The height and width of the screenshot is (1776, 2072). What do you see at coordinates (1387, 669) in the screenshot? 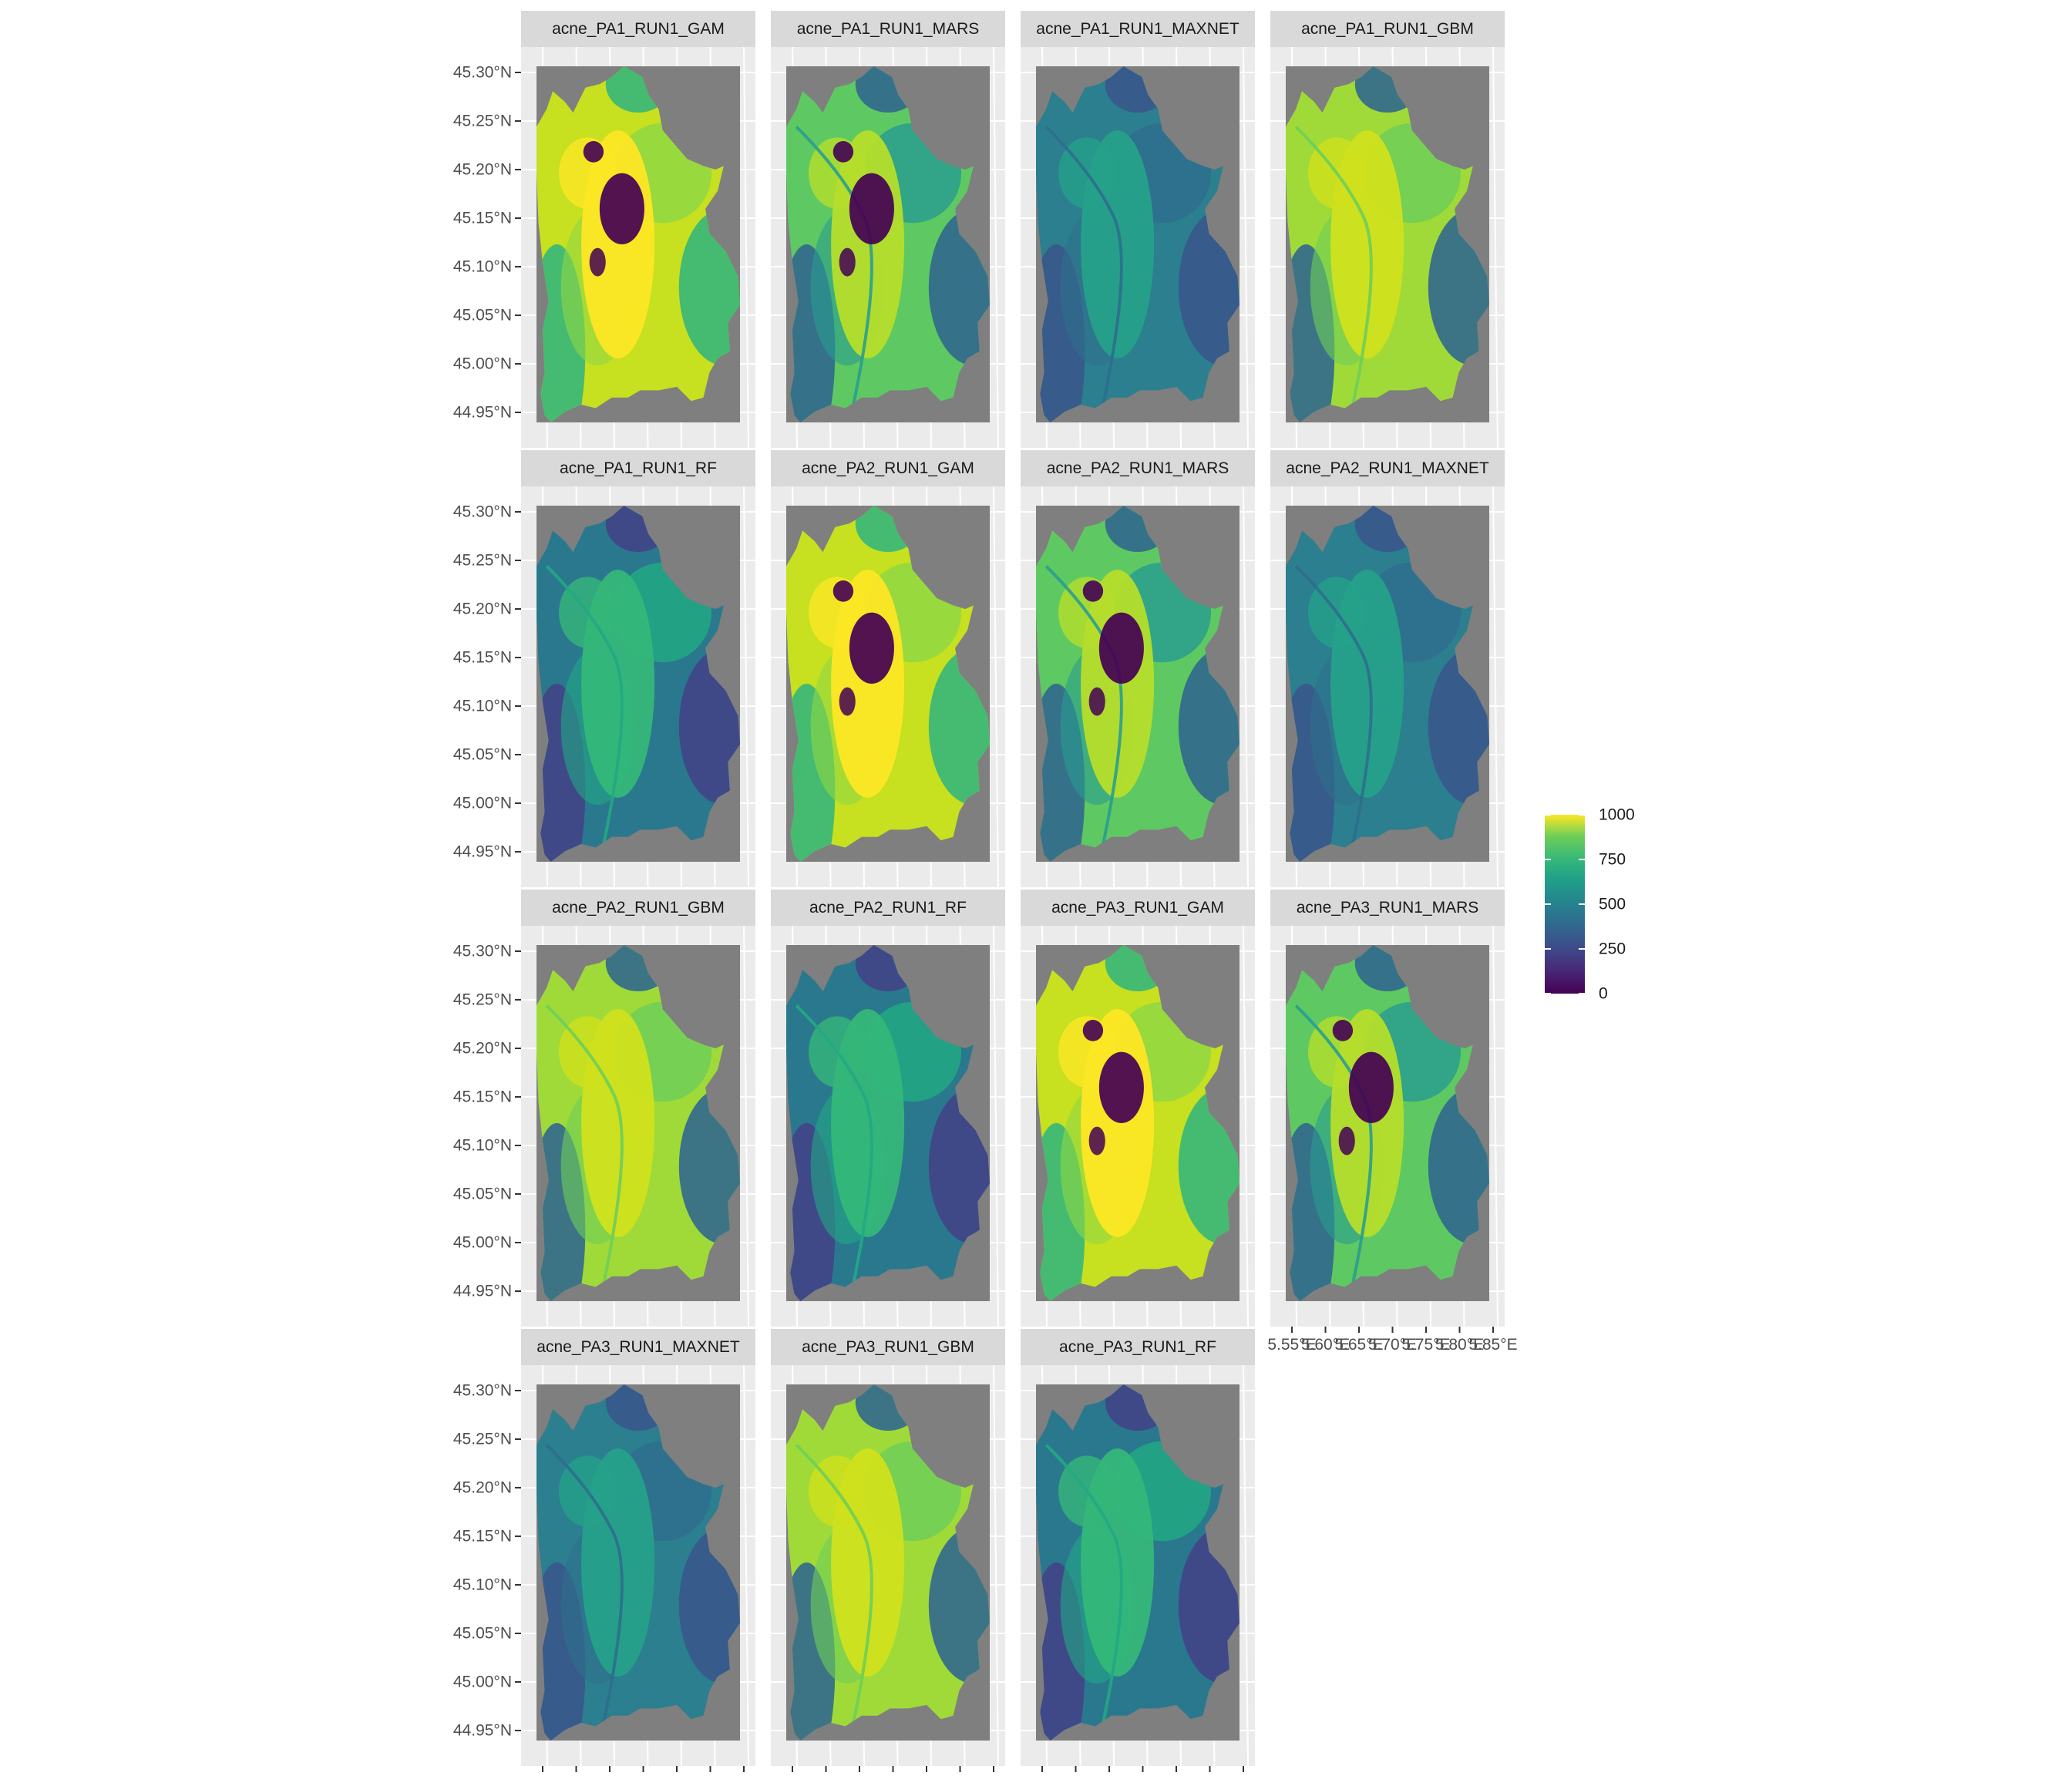
I see `facet-panel: acne_PA2_RUN1_MAXNET` at bounding box center [1387, 669].